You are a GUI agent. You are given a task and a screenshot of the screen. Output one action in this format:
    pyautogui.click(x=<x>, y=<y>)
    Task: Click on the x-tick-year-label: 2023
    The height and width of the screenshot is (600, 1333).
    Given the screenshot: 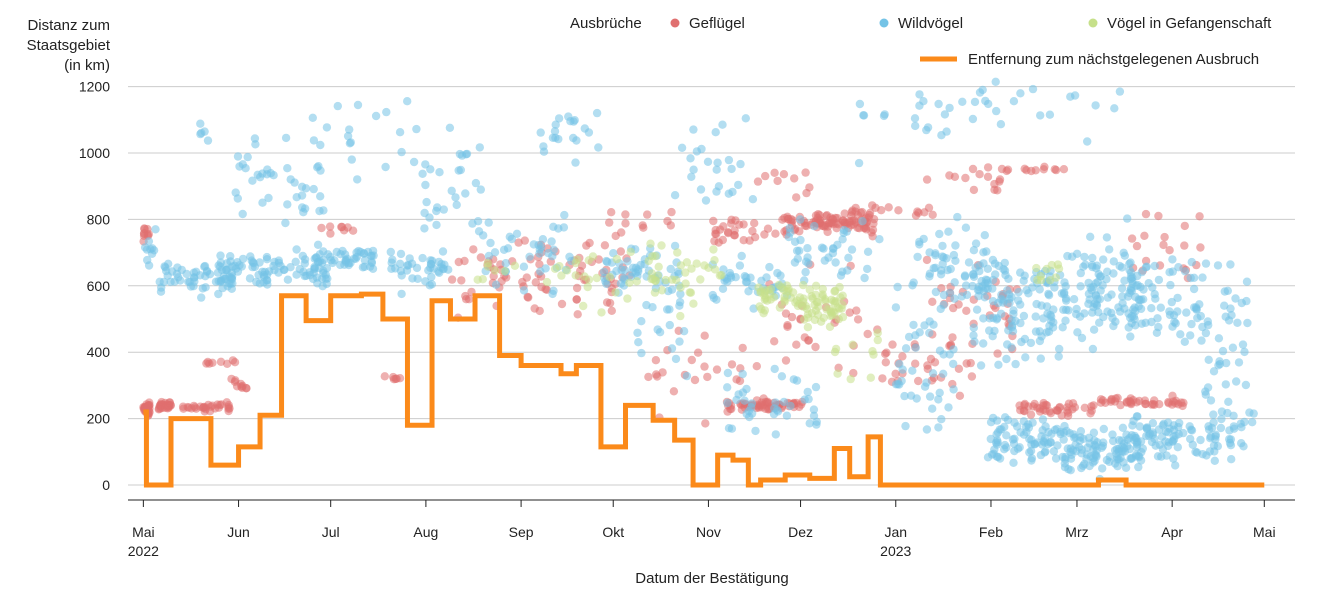 What is the action you would take?
    pyautogui.click(x=895, y=551)
    